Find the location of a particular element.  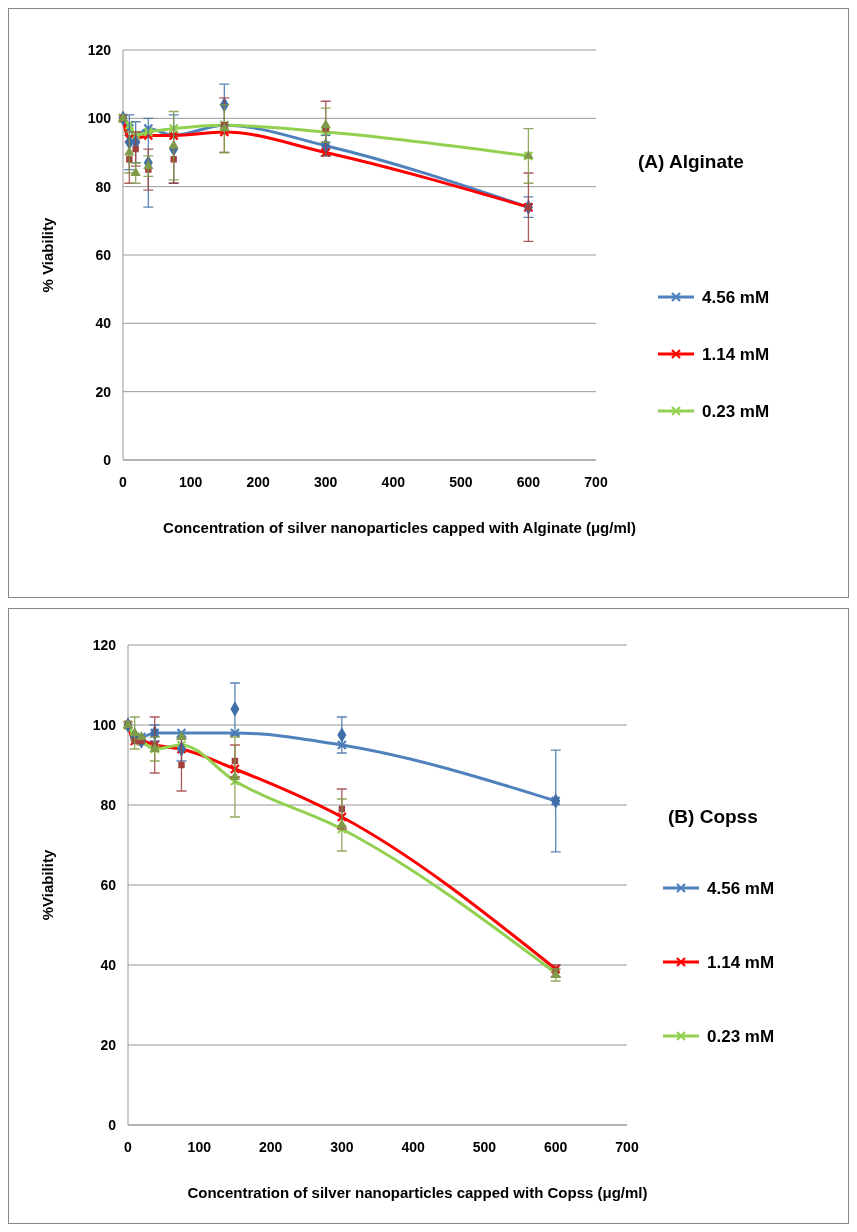

y-axis-title: % Viability is located at coordinates (47, 254).